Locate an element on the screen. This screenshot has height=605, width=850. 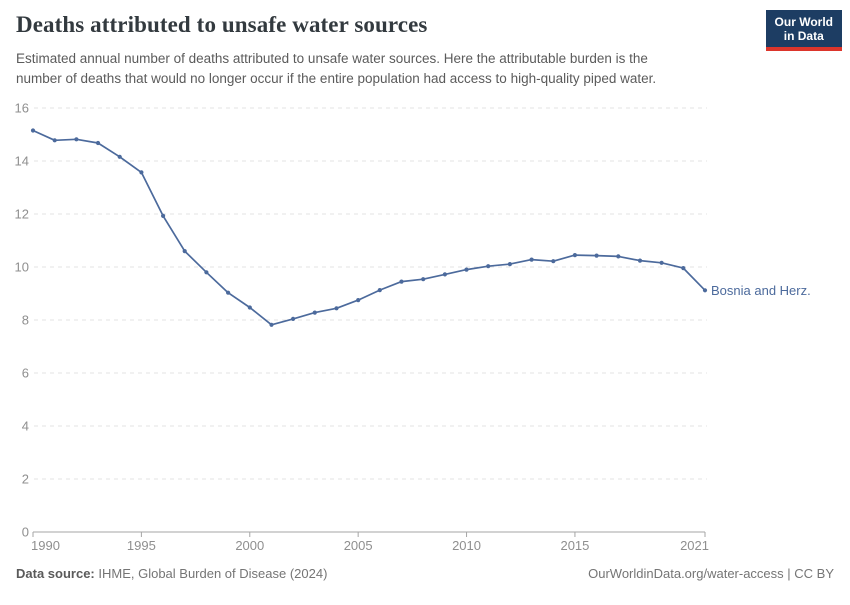
y-tick-label: 4 is located at coordinates (25, 426).